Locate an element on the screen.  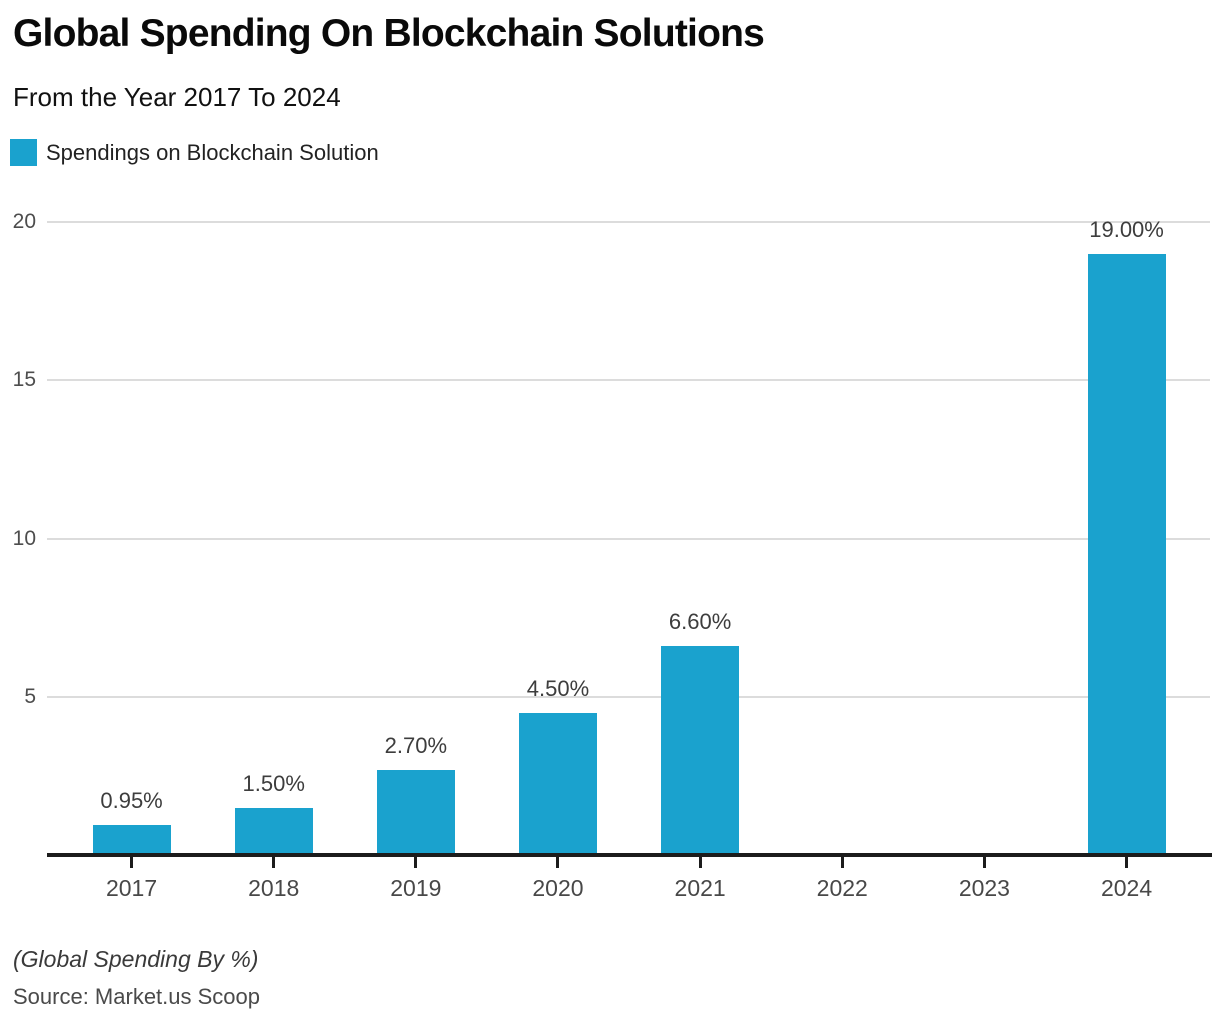
x-axis-label-2022: 2022 is located at coordinates (842, 888).